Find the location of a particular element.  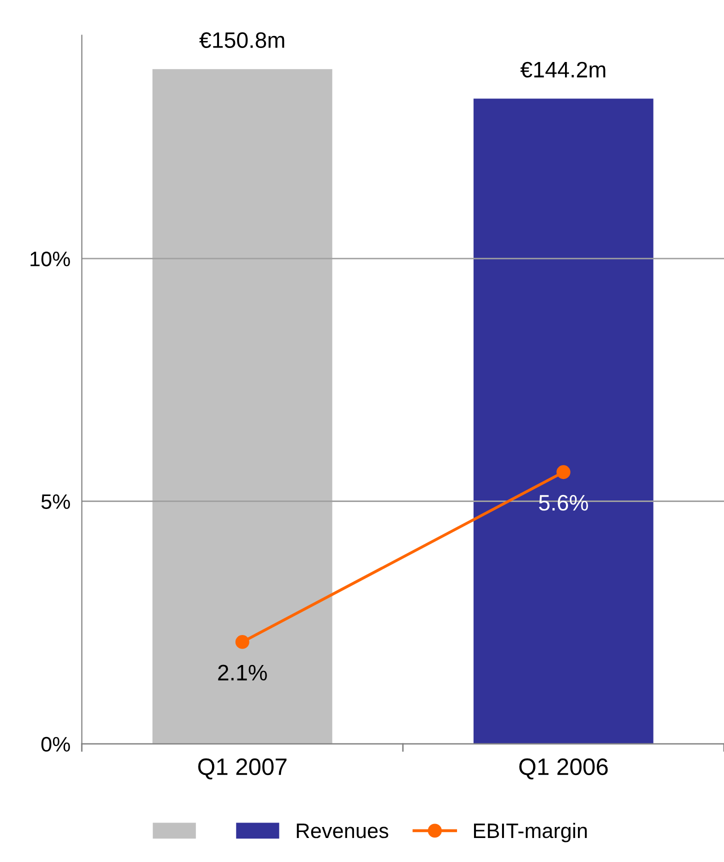

data-label: €150.8m is located at coordinates (241, 40).